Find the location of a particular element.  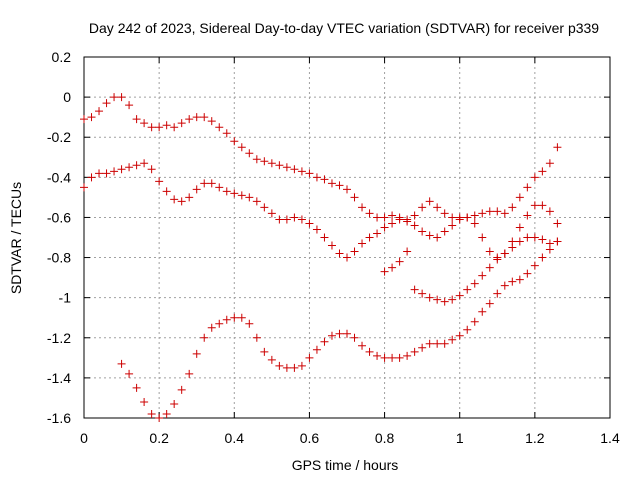

y-tick-label: -1.6 is located at coordinates (59, 418).